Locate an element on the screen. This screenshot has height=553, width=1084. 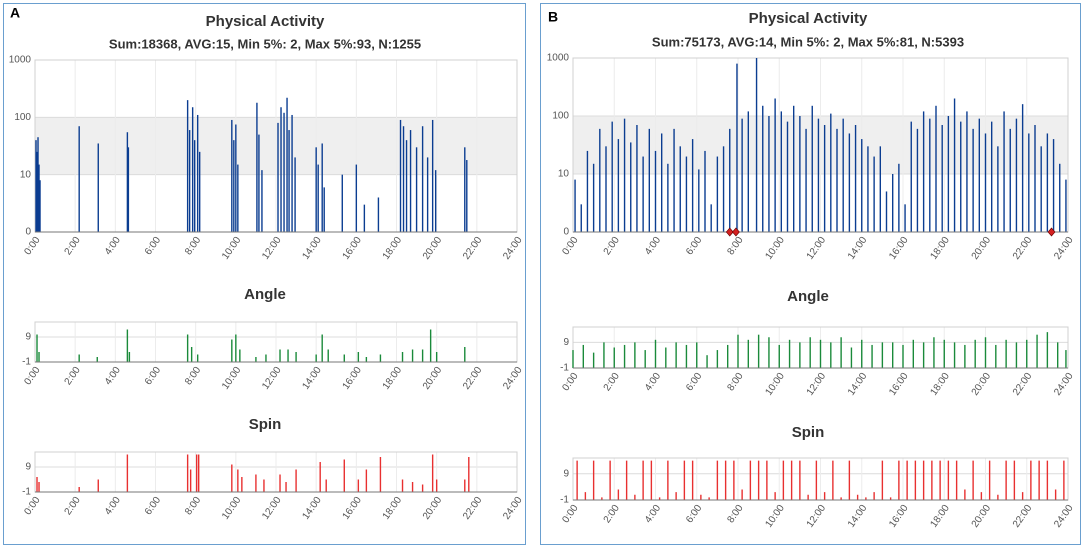
chart-title: Angle is located at coordinates (808, 296).